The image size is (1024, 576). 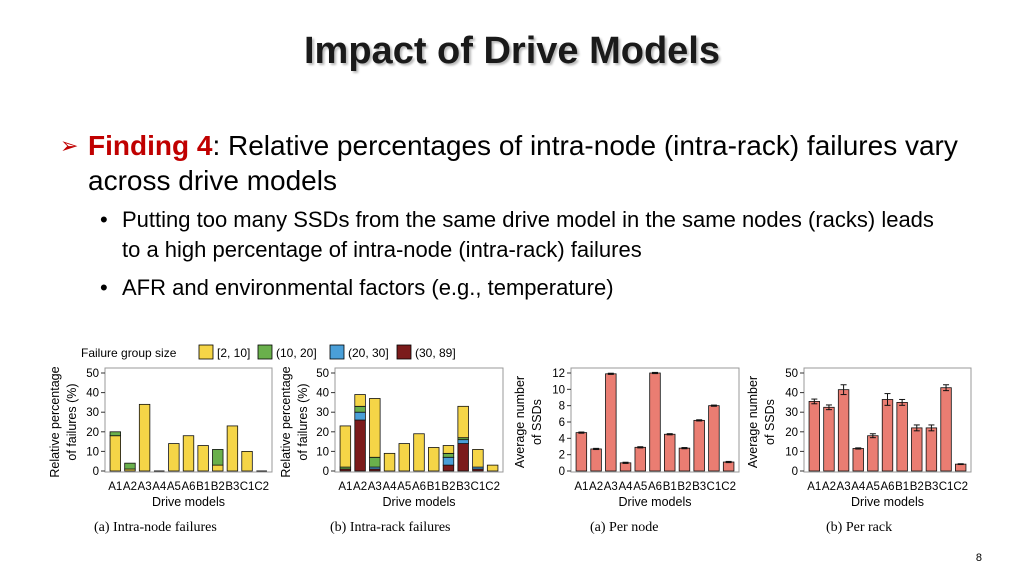 I want to click on page-number: 8, so click(x=978, y=558).